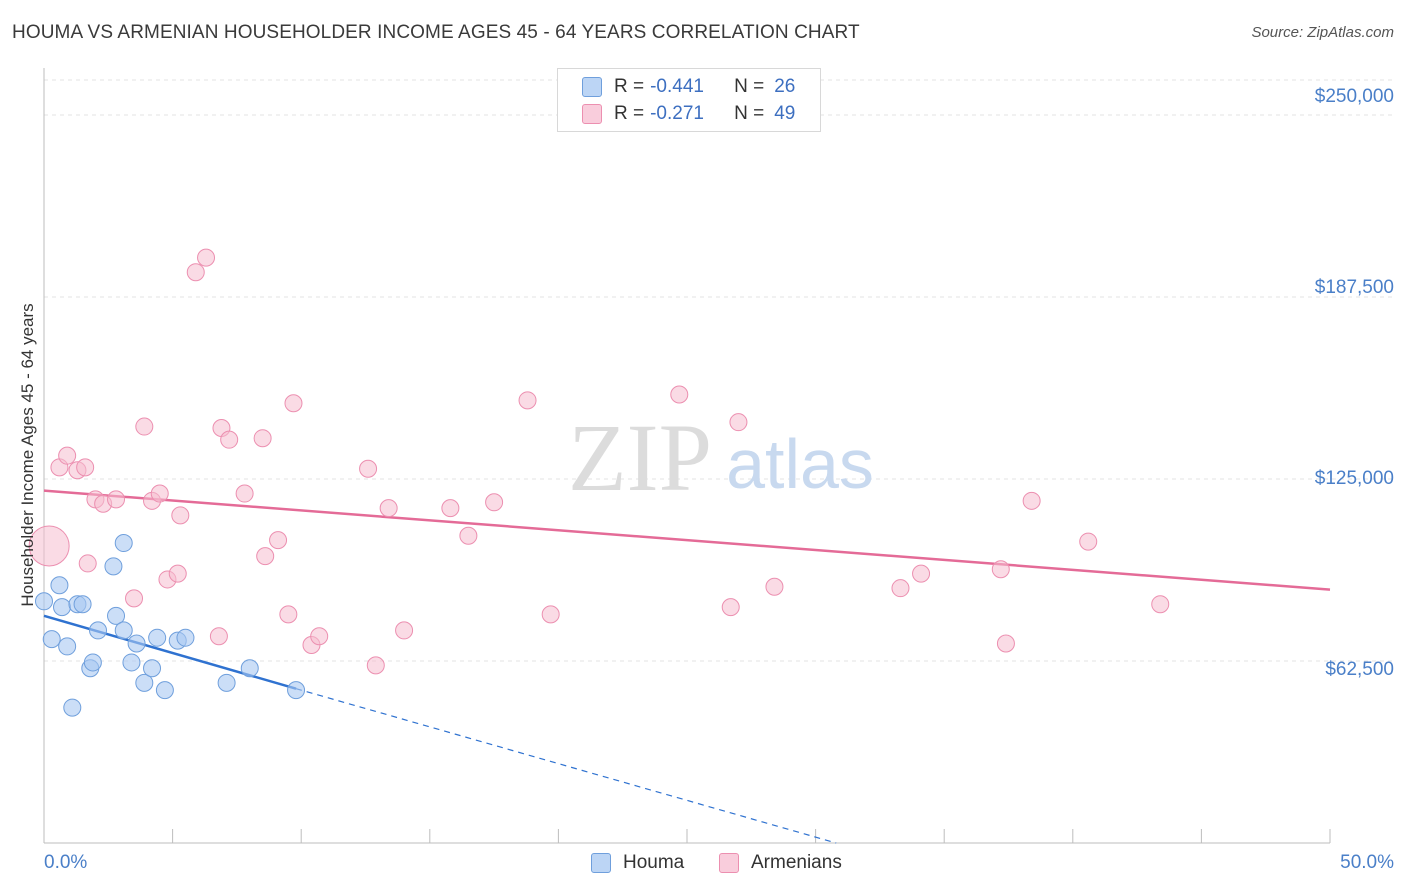  What do you see at coordinates (703, 865) in the screenshot?
I see `series-legend: Houma Armenians` at bounding box center [703, 865].